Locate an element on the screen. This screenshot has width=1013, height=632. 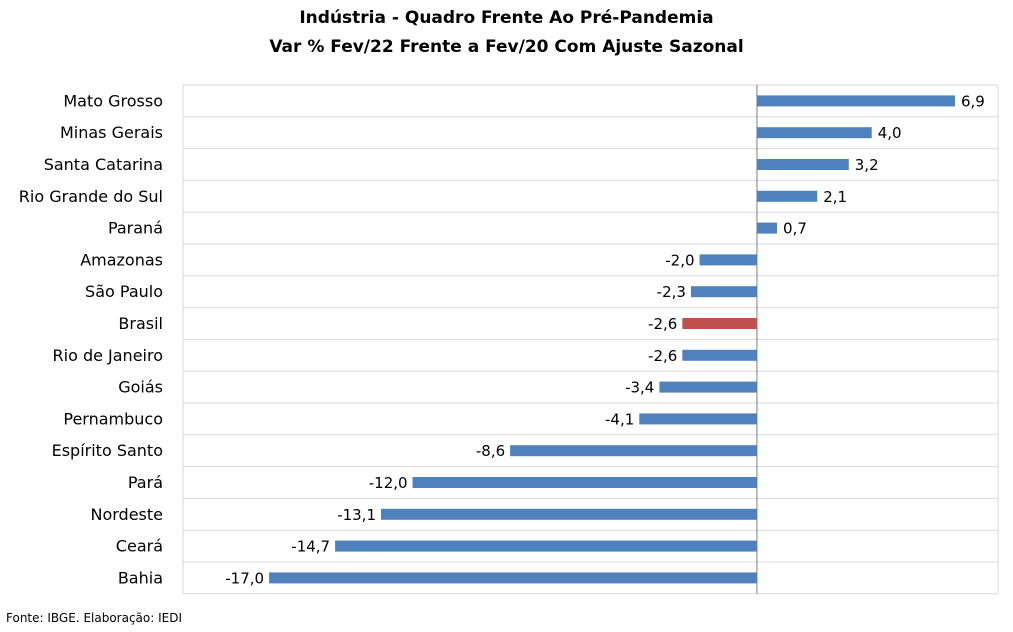
category-label: Pernambuco is located at coordinates (113, 418).